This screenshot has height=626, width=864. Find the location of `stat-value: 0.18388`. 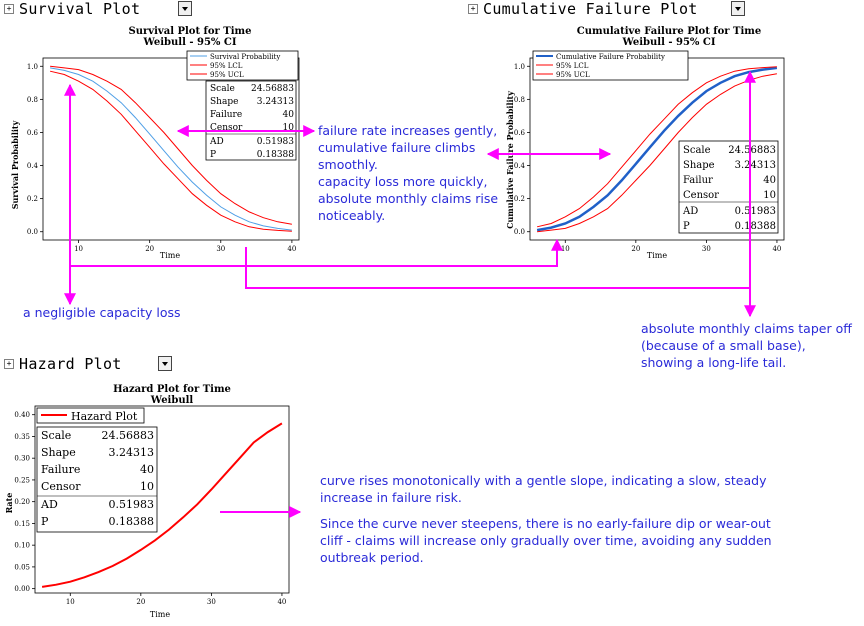

stat-value: 0.18388 is located at coordinates (755, 226).